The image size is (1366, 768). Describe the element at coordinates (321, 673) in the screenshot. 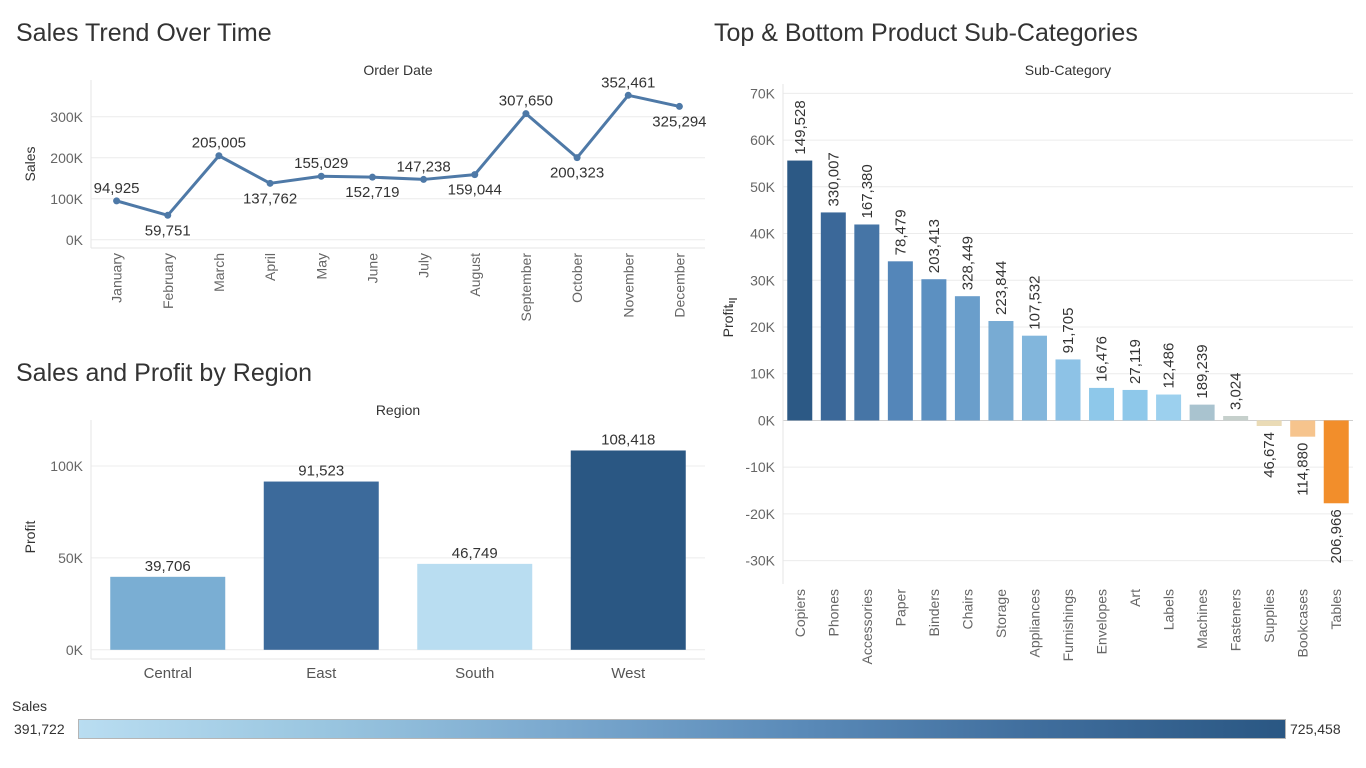

I see `x-tick-label: East` at that location.